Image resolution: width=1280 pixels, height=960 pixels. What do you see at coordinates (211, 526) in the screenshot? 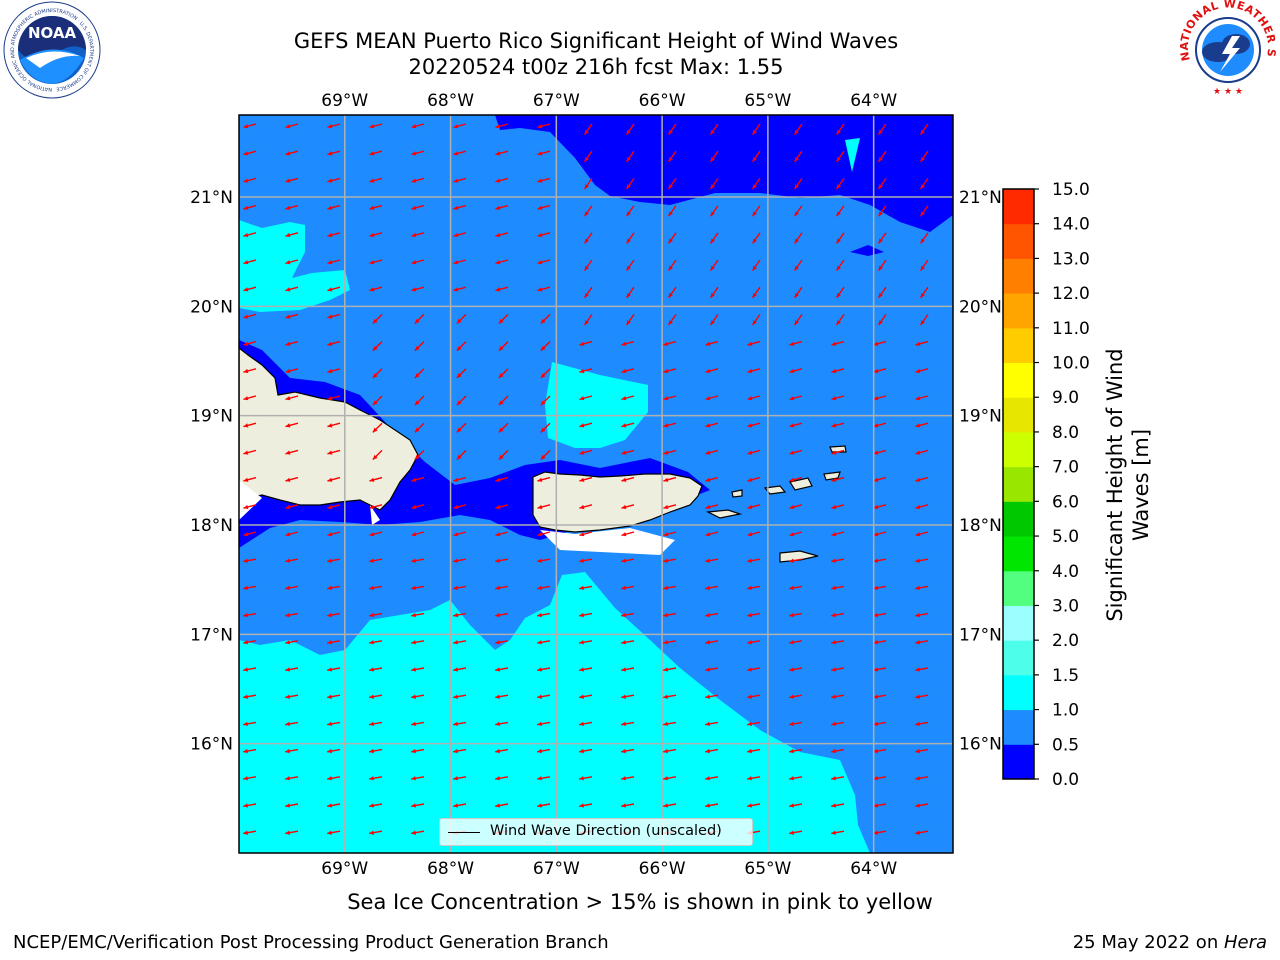
I see `lat-tick-label-left-2: 18°N` at bounding box center [211, 526].